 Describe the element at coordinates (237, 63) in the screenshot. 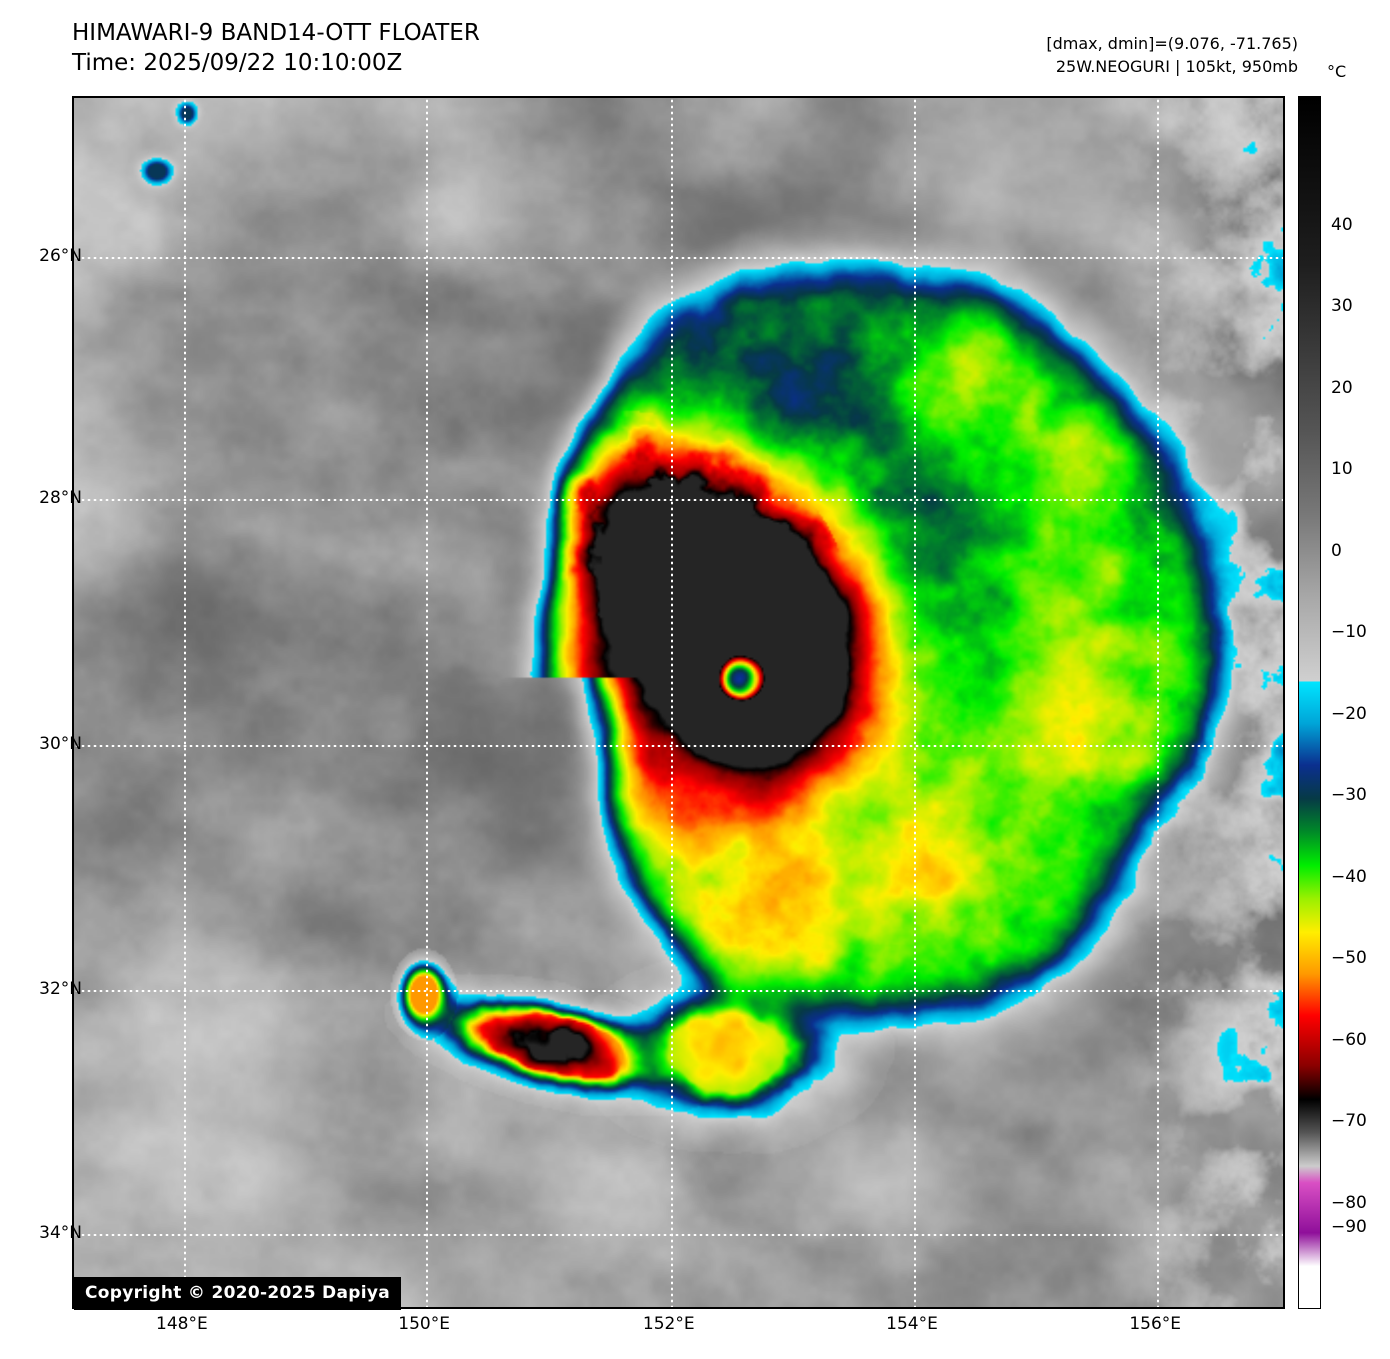

I see `timestamp-label: Time: 2025/09/22 10:10:00Z` at that location.